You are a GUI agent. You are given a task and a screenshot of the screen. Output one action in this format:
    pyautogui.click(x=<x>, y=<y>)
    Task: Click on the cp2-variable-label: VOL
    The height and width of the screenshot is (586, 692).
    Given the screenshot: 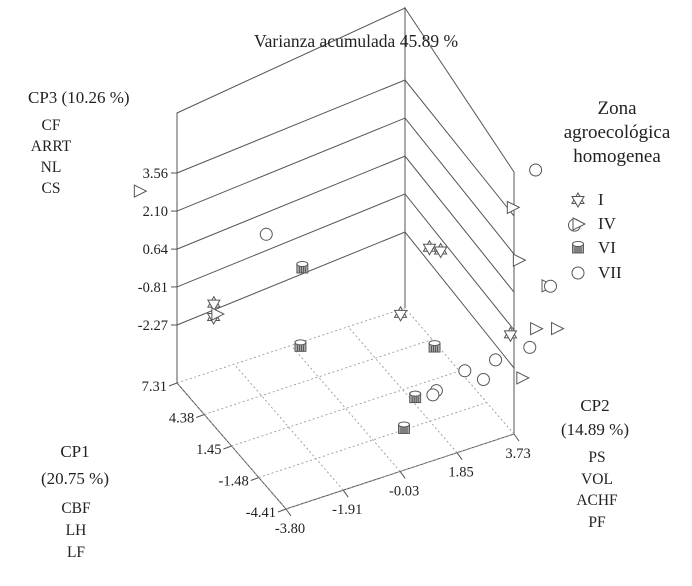 What is the action you would take?
    pyautogui.click(x=597, y=479)
    